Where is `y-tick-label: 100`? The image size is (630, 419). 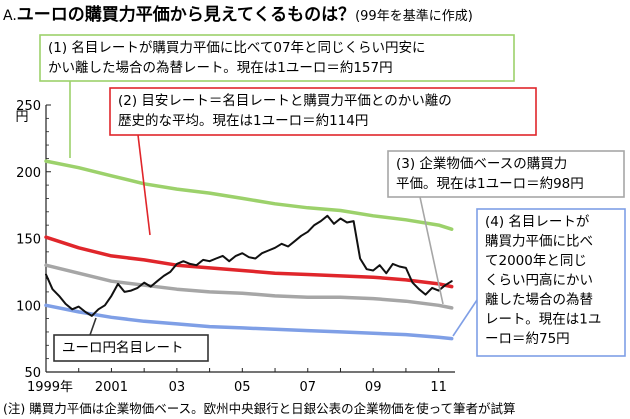 y-tick-label: 100 is located at coordinates (28, 306).